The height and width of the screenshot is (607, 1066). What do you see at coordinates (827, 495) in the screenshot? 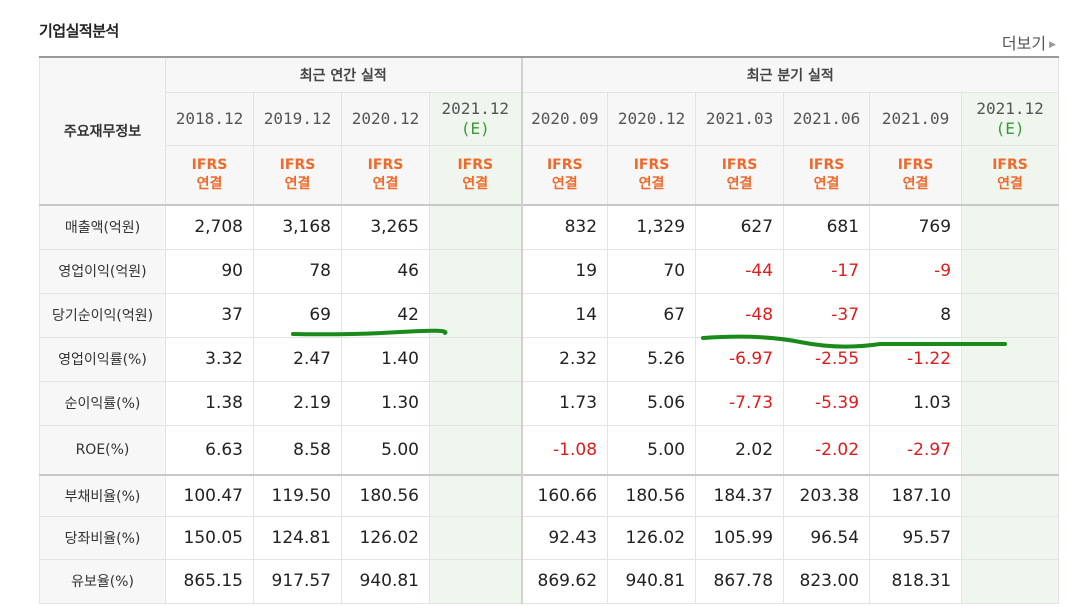
I see `table-cell: 203.38` at bounding box center [827, 495].